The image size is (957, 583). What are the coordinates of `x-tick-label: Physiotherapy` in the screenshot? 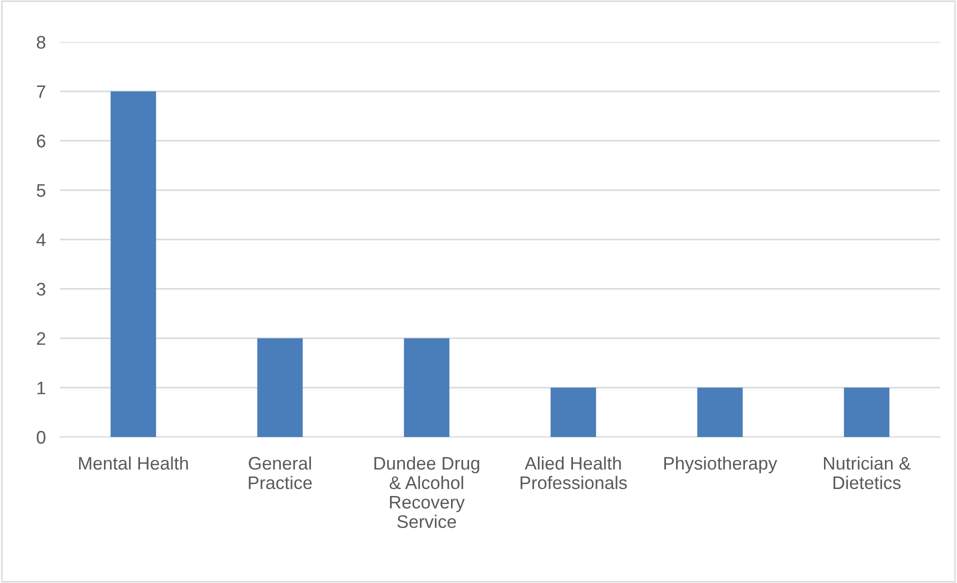 It's located at (721, 465).